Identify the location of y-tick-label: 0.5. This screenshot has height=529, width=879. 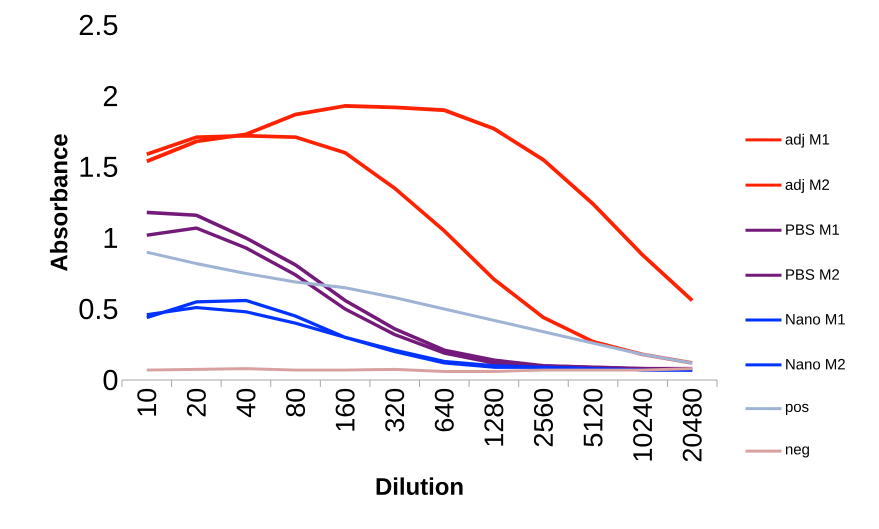
(98, 309).